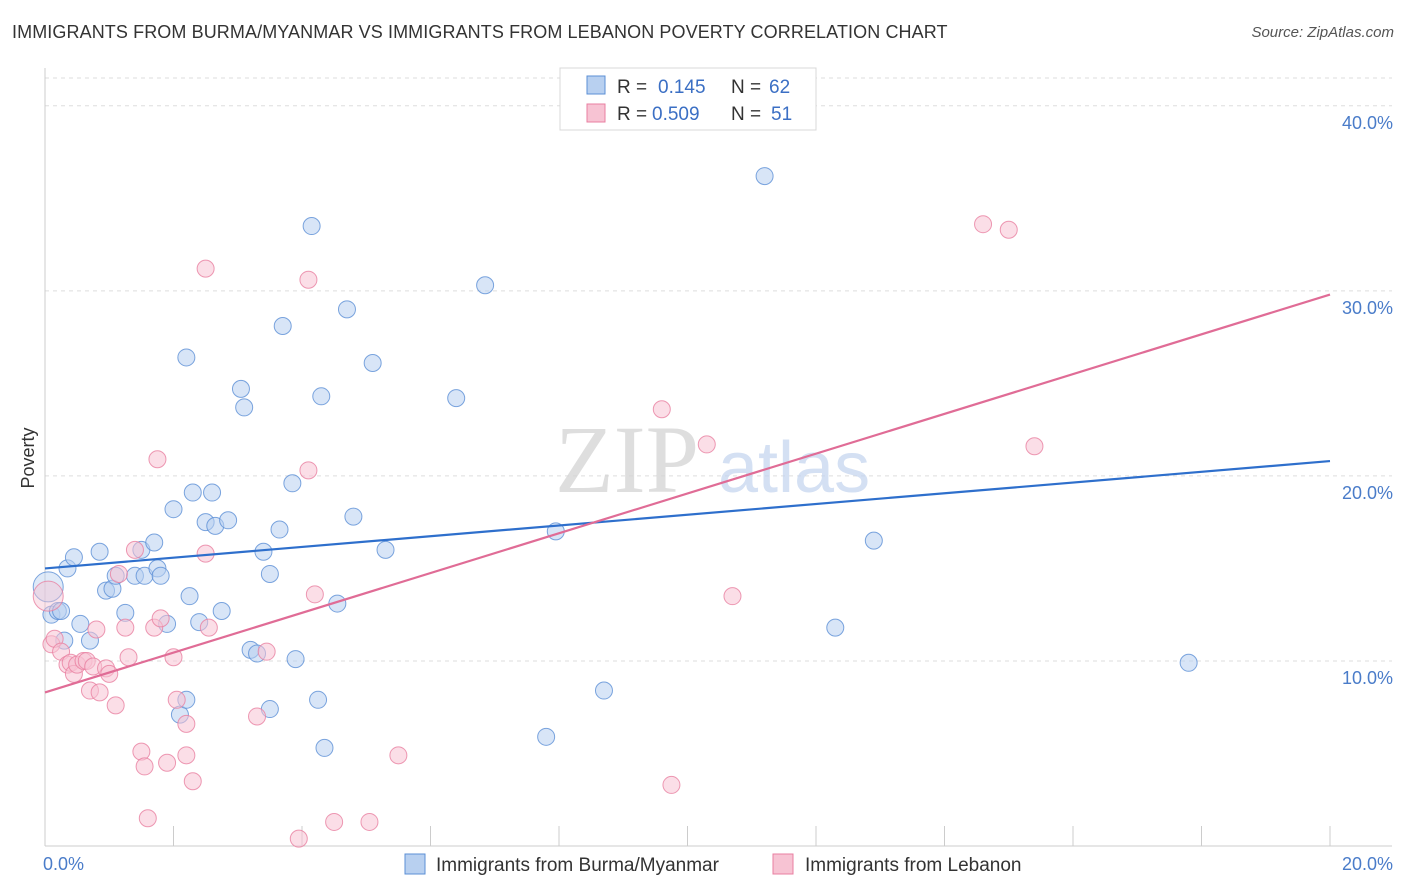 The image size is (1406, 892). I want to click on y-tick-label-3: 40.0%, so click(1367, 123).